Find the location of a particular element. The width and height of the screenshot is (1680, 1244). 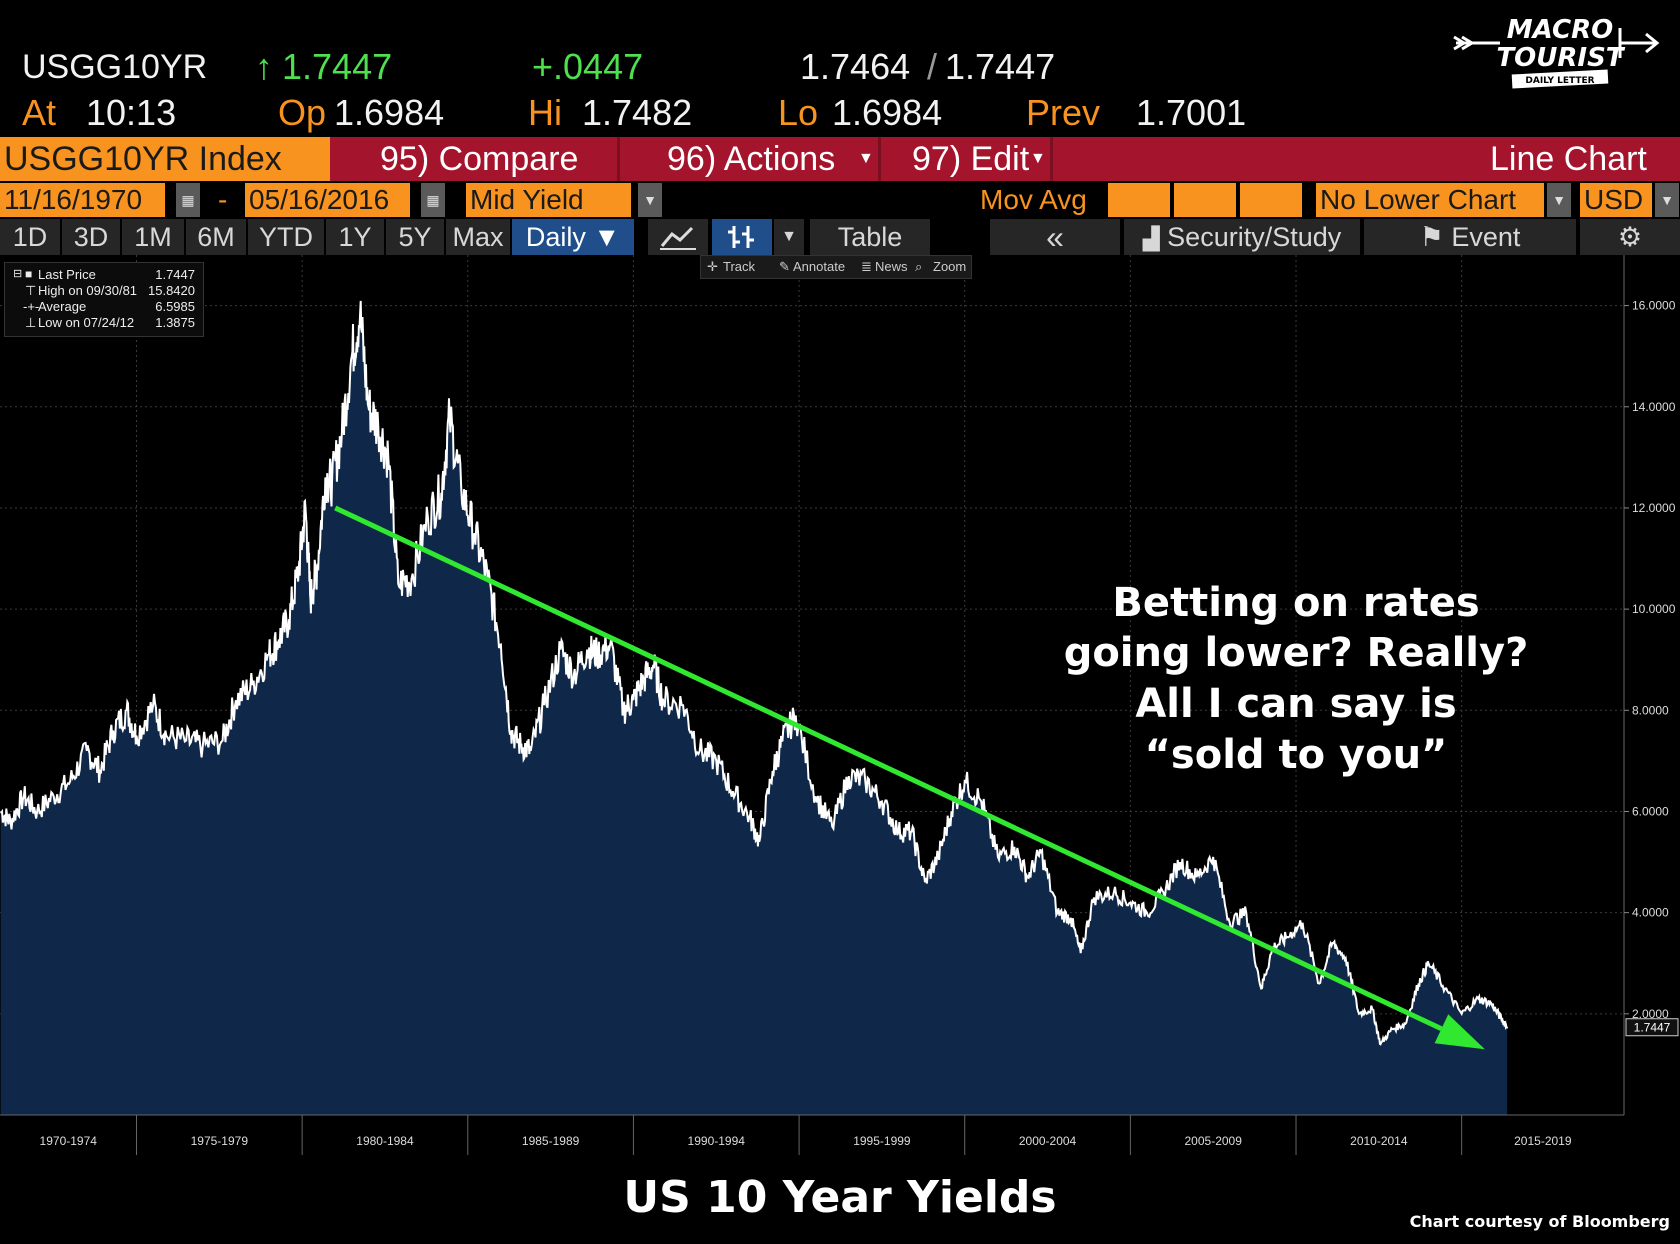

annotation-line-1: Betting on rates is located at coordinates (1296, 603).